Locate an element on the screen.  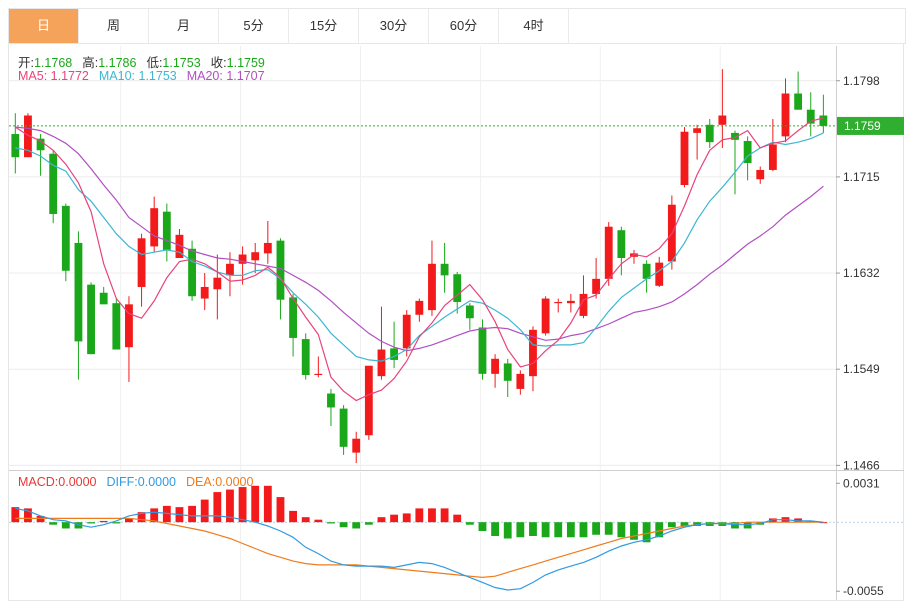
ma_line-label: MA5: is located at coordinates (34, 76).